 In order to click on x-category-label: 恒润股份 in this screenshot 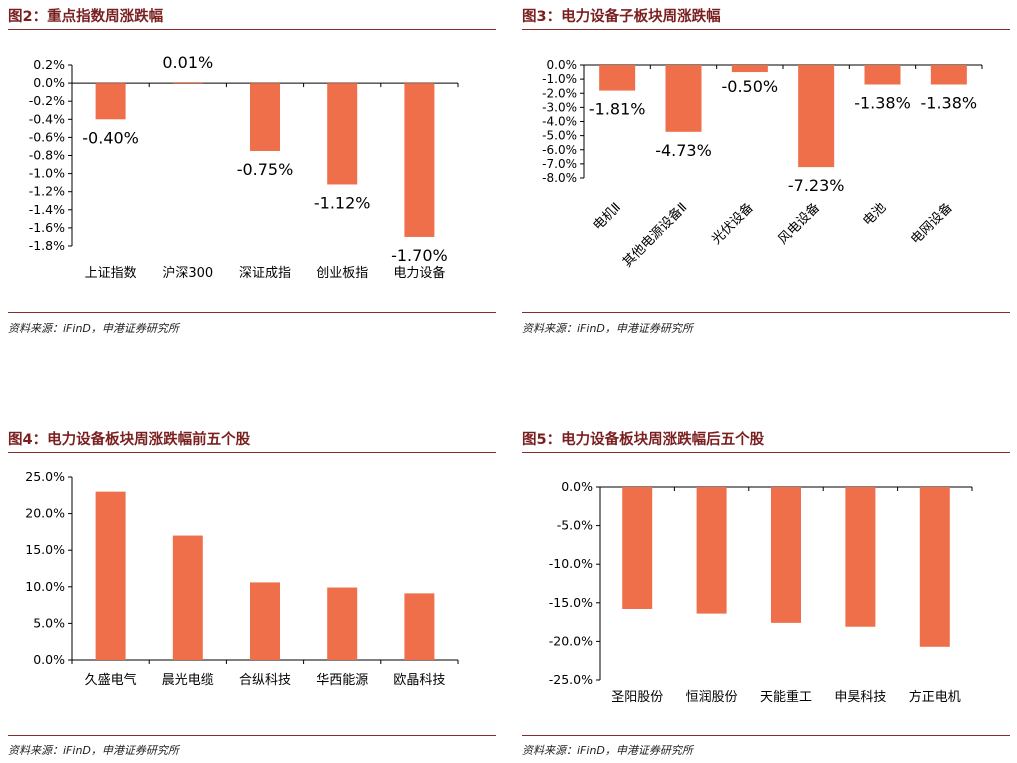, I will do `click(712, 697)`.